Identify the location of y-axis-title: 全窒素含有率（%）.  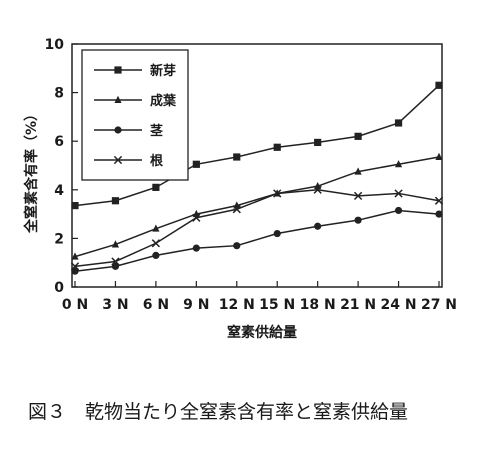
(31, 170).